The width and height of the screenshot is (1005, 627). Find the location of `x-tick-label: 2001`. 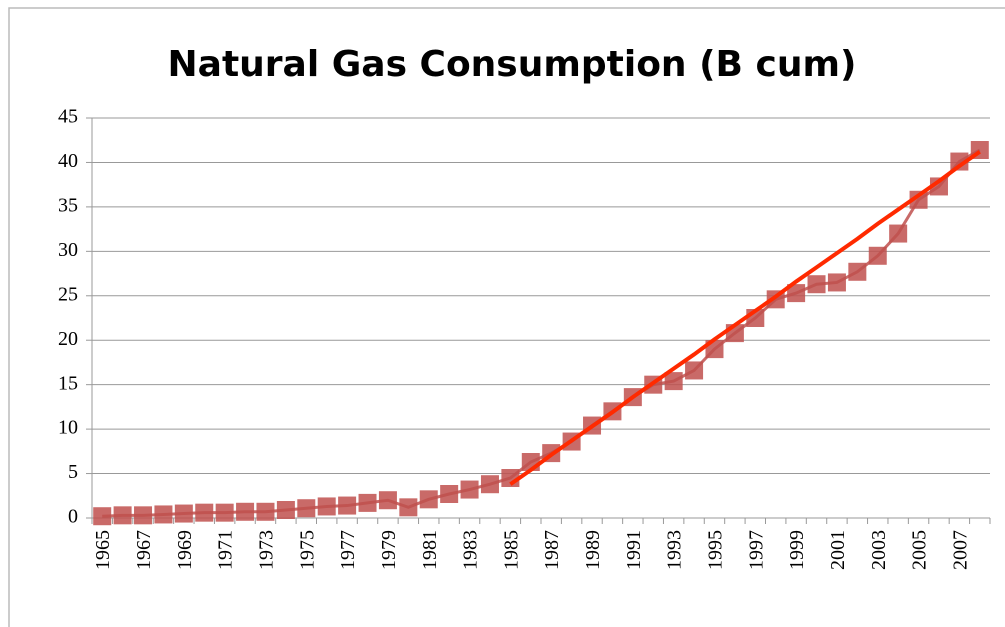

x-tick-label: 2001 is located at coordinates (838, 550).